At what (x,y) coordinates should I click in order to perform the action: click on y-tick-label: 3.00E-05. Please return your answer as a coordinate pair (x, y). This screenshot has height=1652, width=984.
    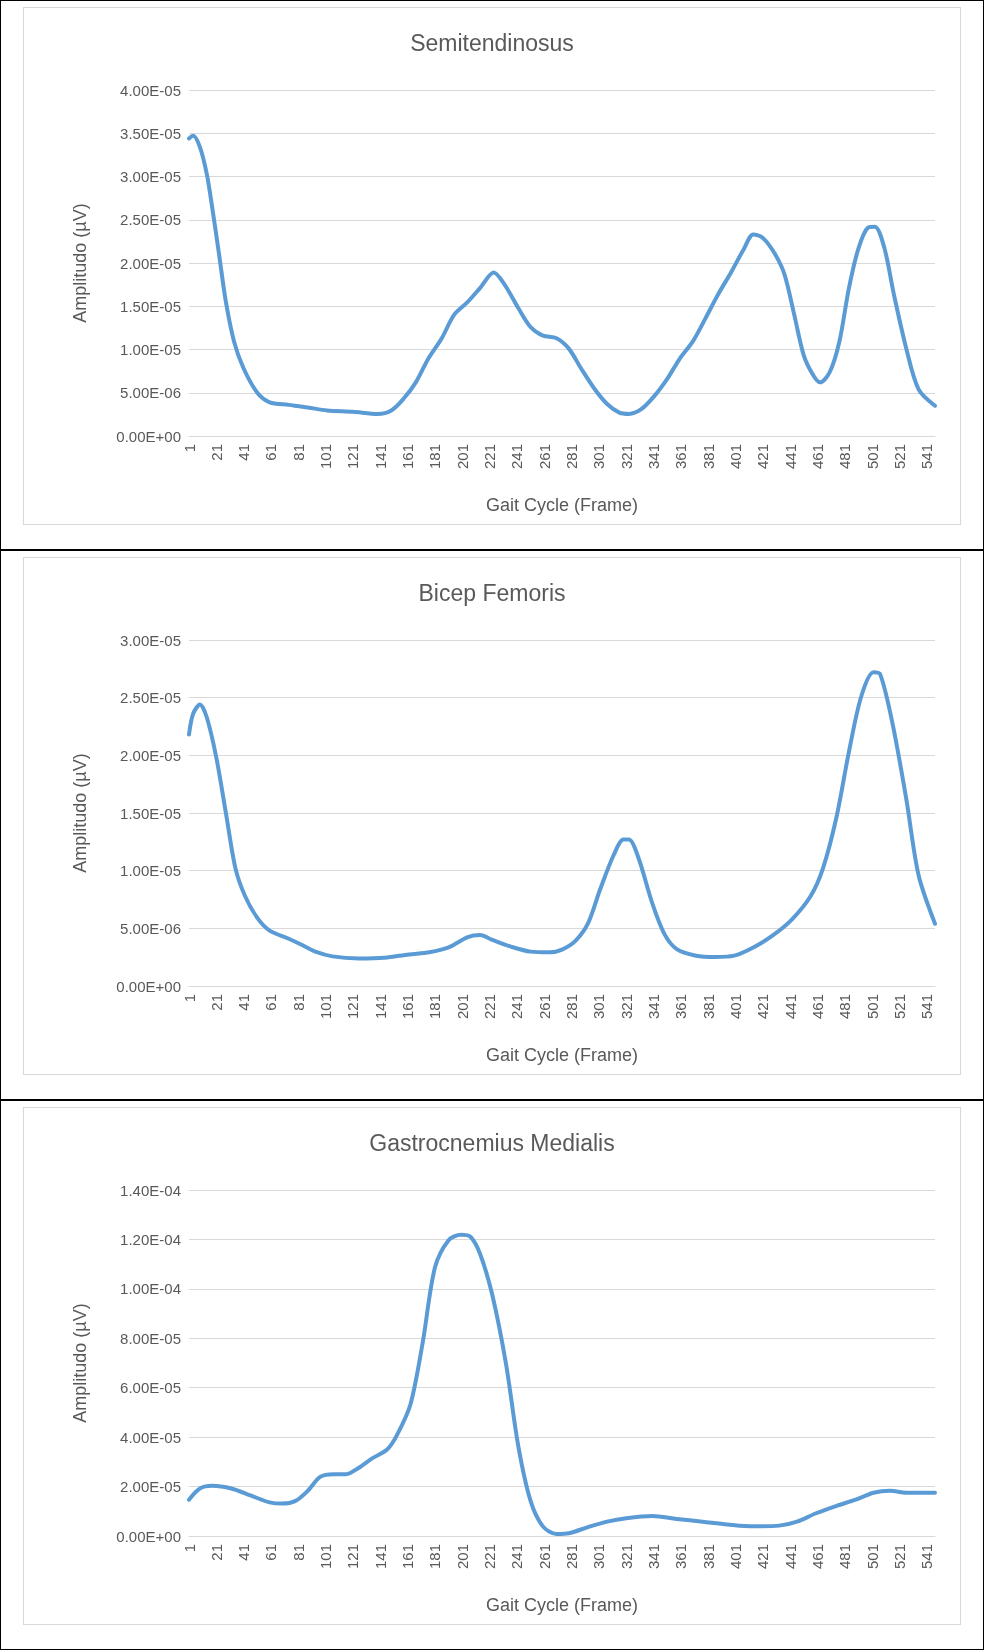
    Looking at the image, I should click on (150, 640).